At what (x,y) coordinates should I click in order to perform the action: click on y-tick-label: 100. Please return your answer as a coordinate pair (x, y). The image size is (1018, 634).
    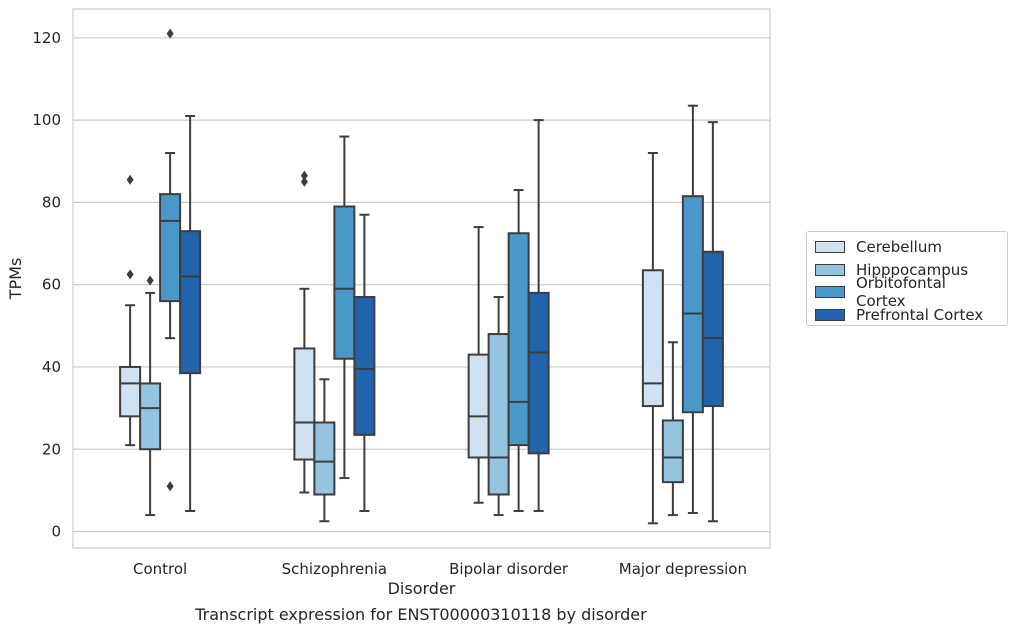
    Looking at the image, I should click on (46, 120).